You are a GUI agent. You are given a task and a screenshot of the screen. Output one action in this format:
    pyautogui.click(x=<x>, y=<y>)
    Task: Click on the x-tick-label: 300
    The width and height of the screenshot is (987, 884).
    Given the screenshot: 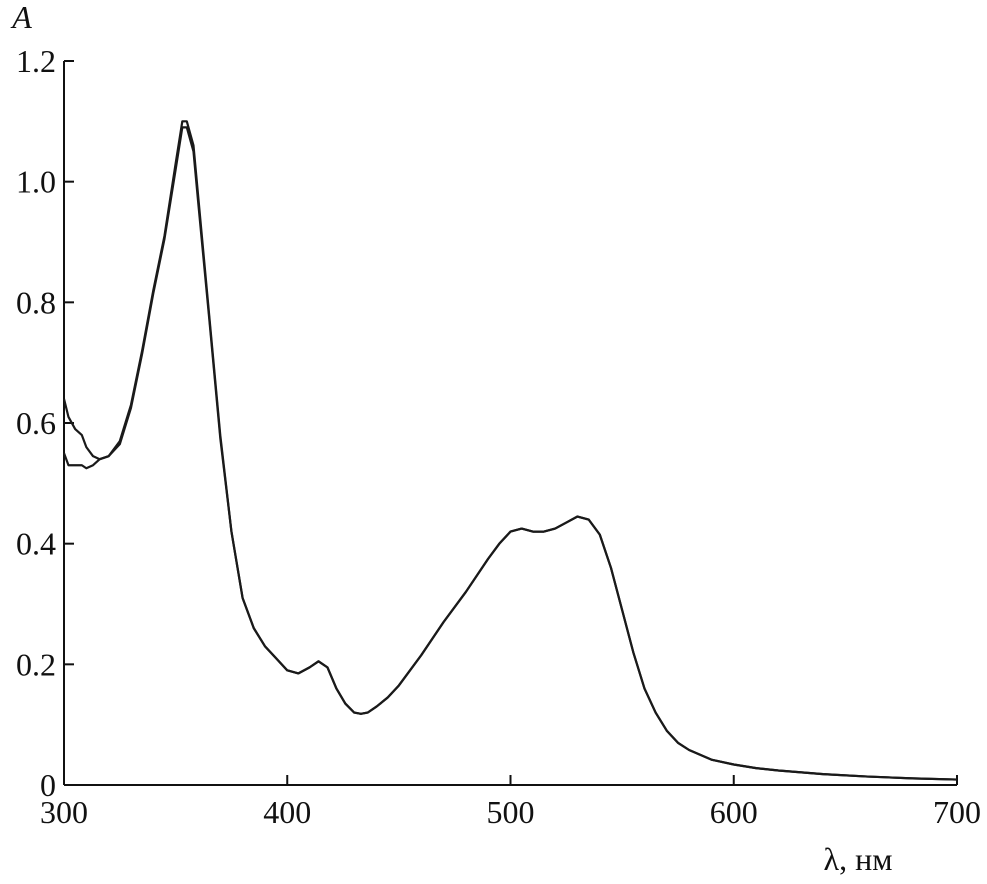 What is the action you would take?
    pyautogui.click(x=64, y=812)
    